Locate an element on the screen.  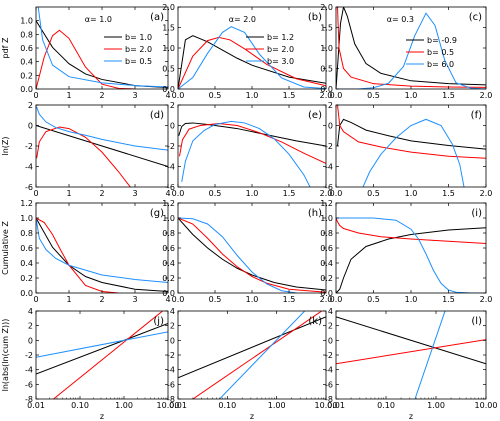
panel-label: (c) is located at coordinates (475, 17).